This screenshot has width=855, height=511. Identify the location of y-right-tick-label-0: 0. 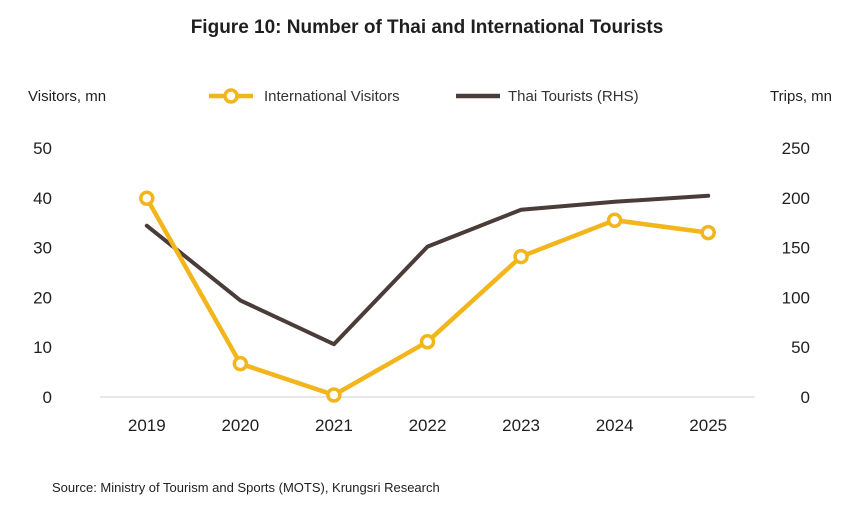
(805, 397).